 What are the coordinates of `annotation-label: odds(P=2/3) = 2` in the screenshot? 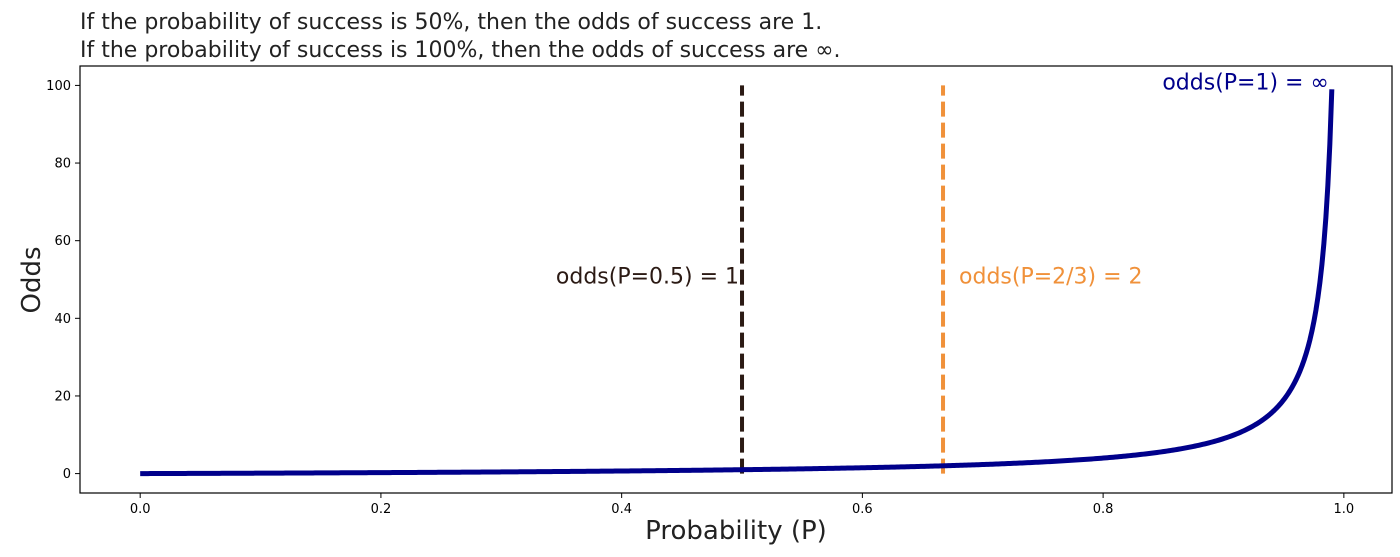 It's located at (1051, 277).